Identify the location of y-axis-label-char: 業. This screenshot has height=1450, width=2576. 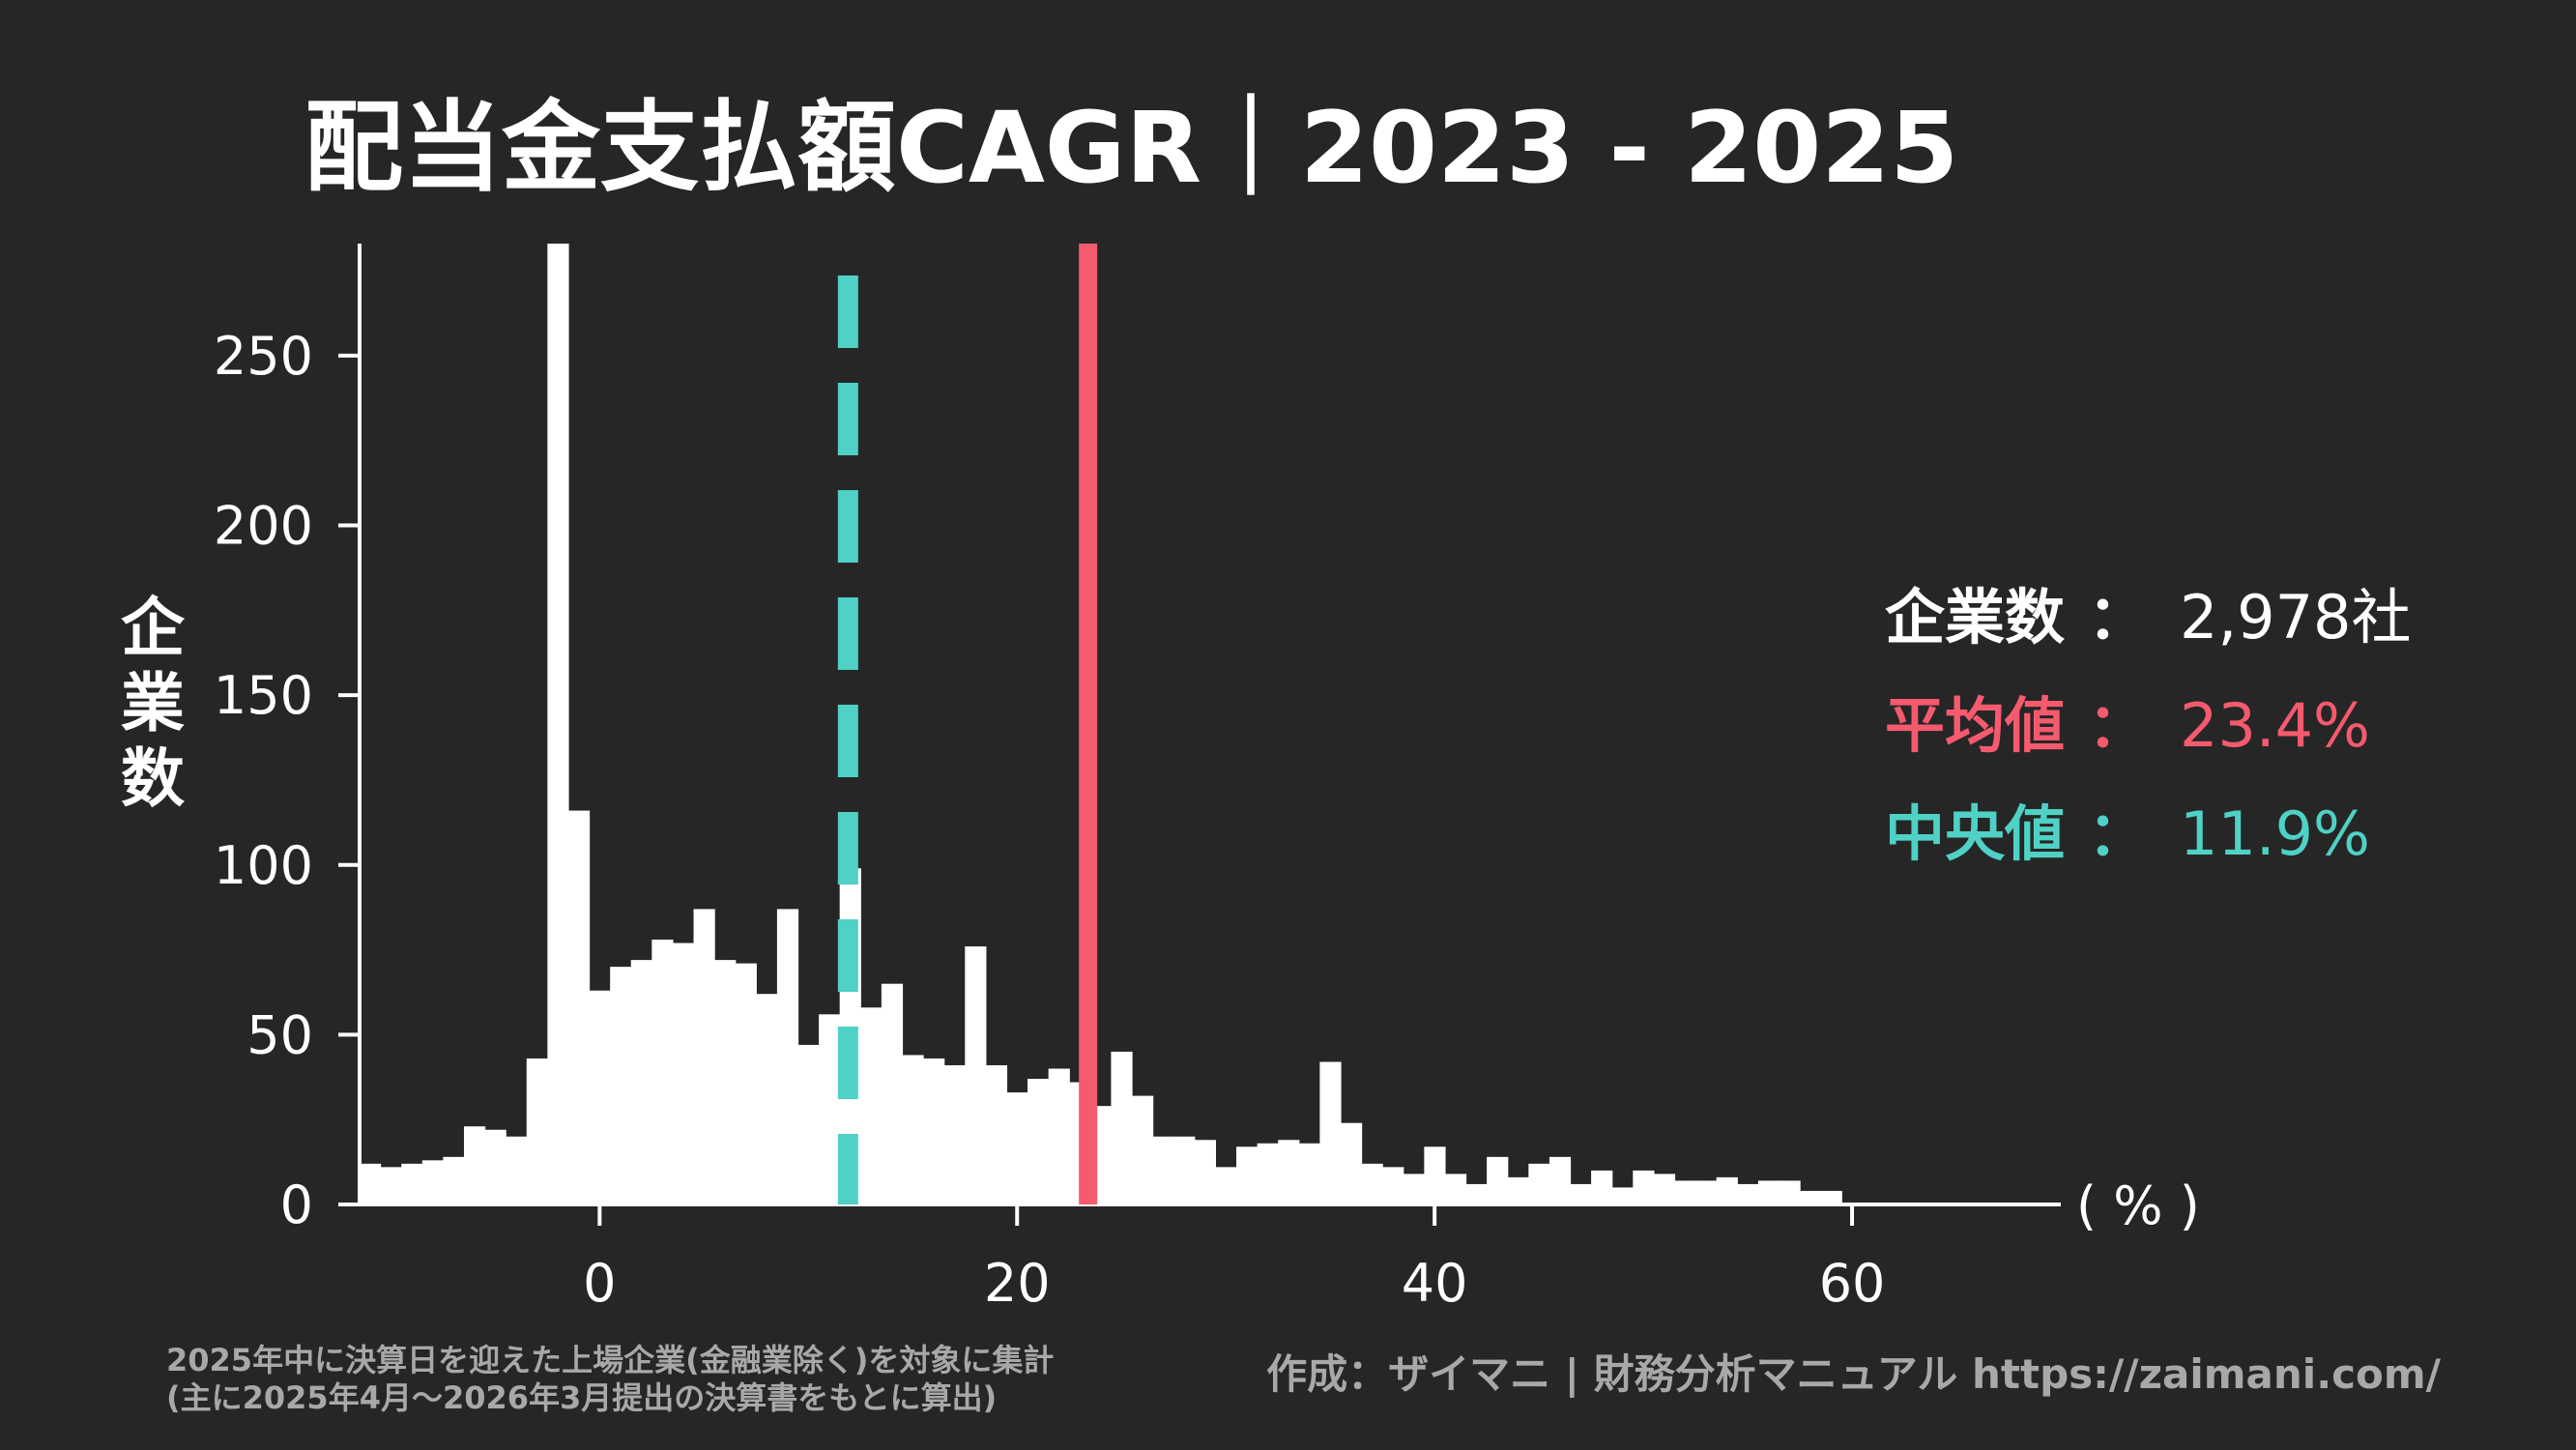
(153, 703).